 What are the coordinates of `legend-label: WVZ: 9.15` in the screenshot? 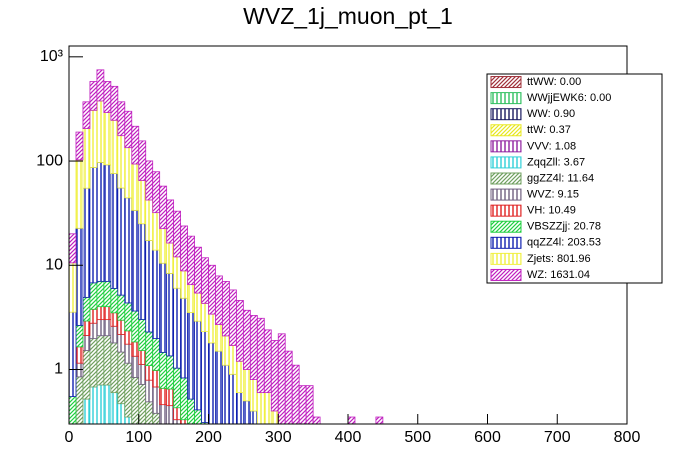 It's located at (553, 194).